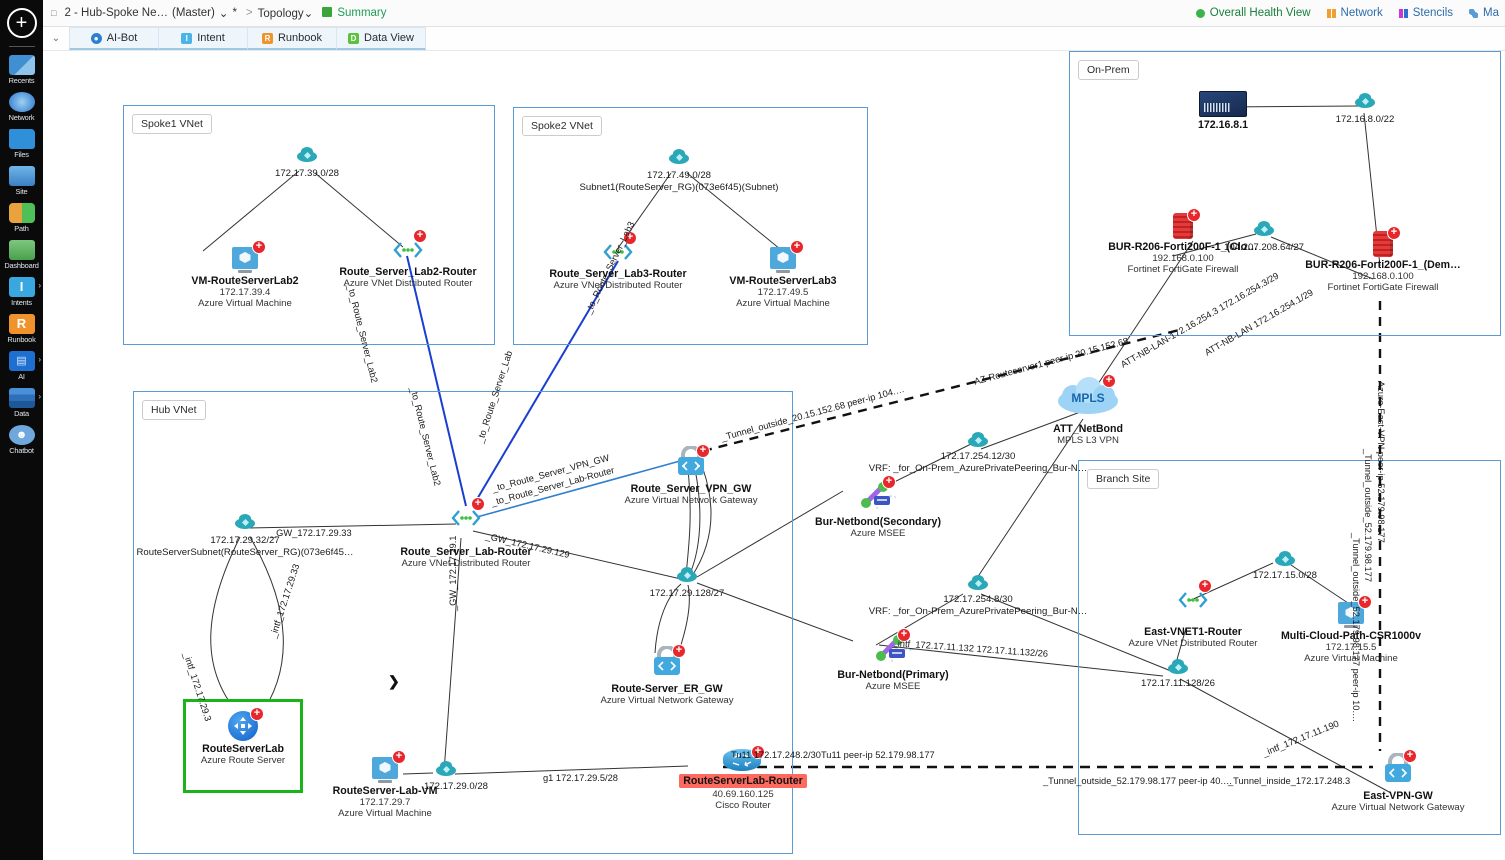 The image size is (1505, 860). Describe the element at coordinates (878, 507) in the screenshot. I see `node-bur-netbond-secondary: Bur-Netbond(Secondary) Azure MSEE` at that location.